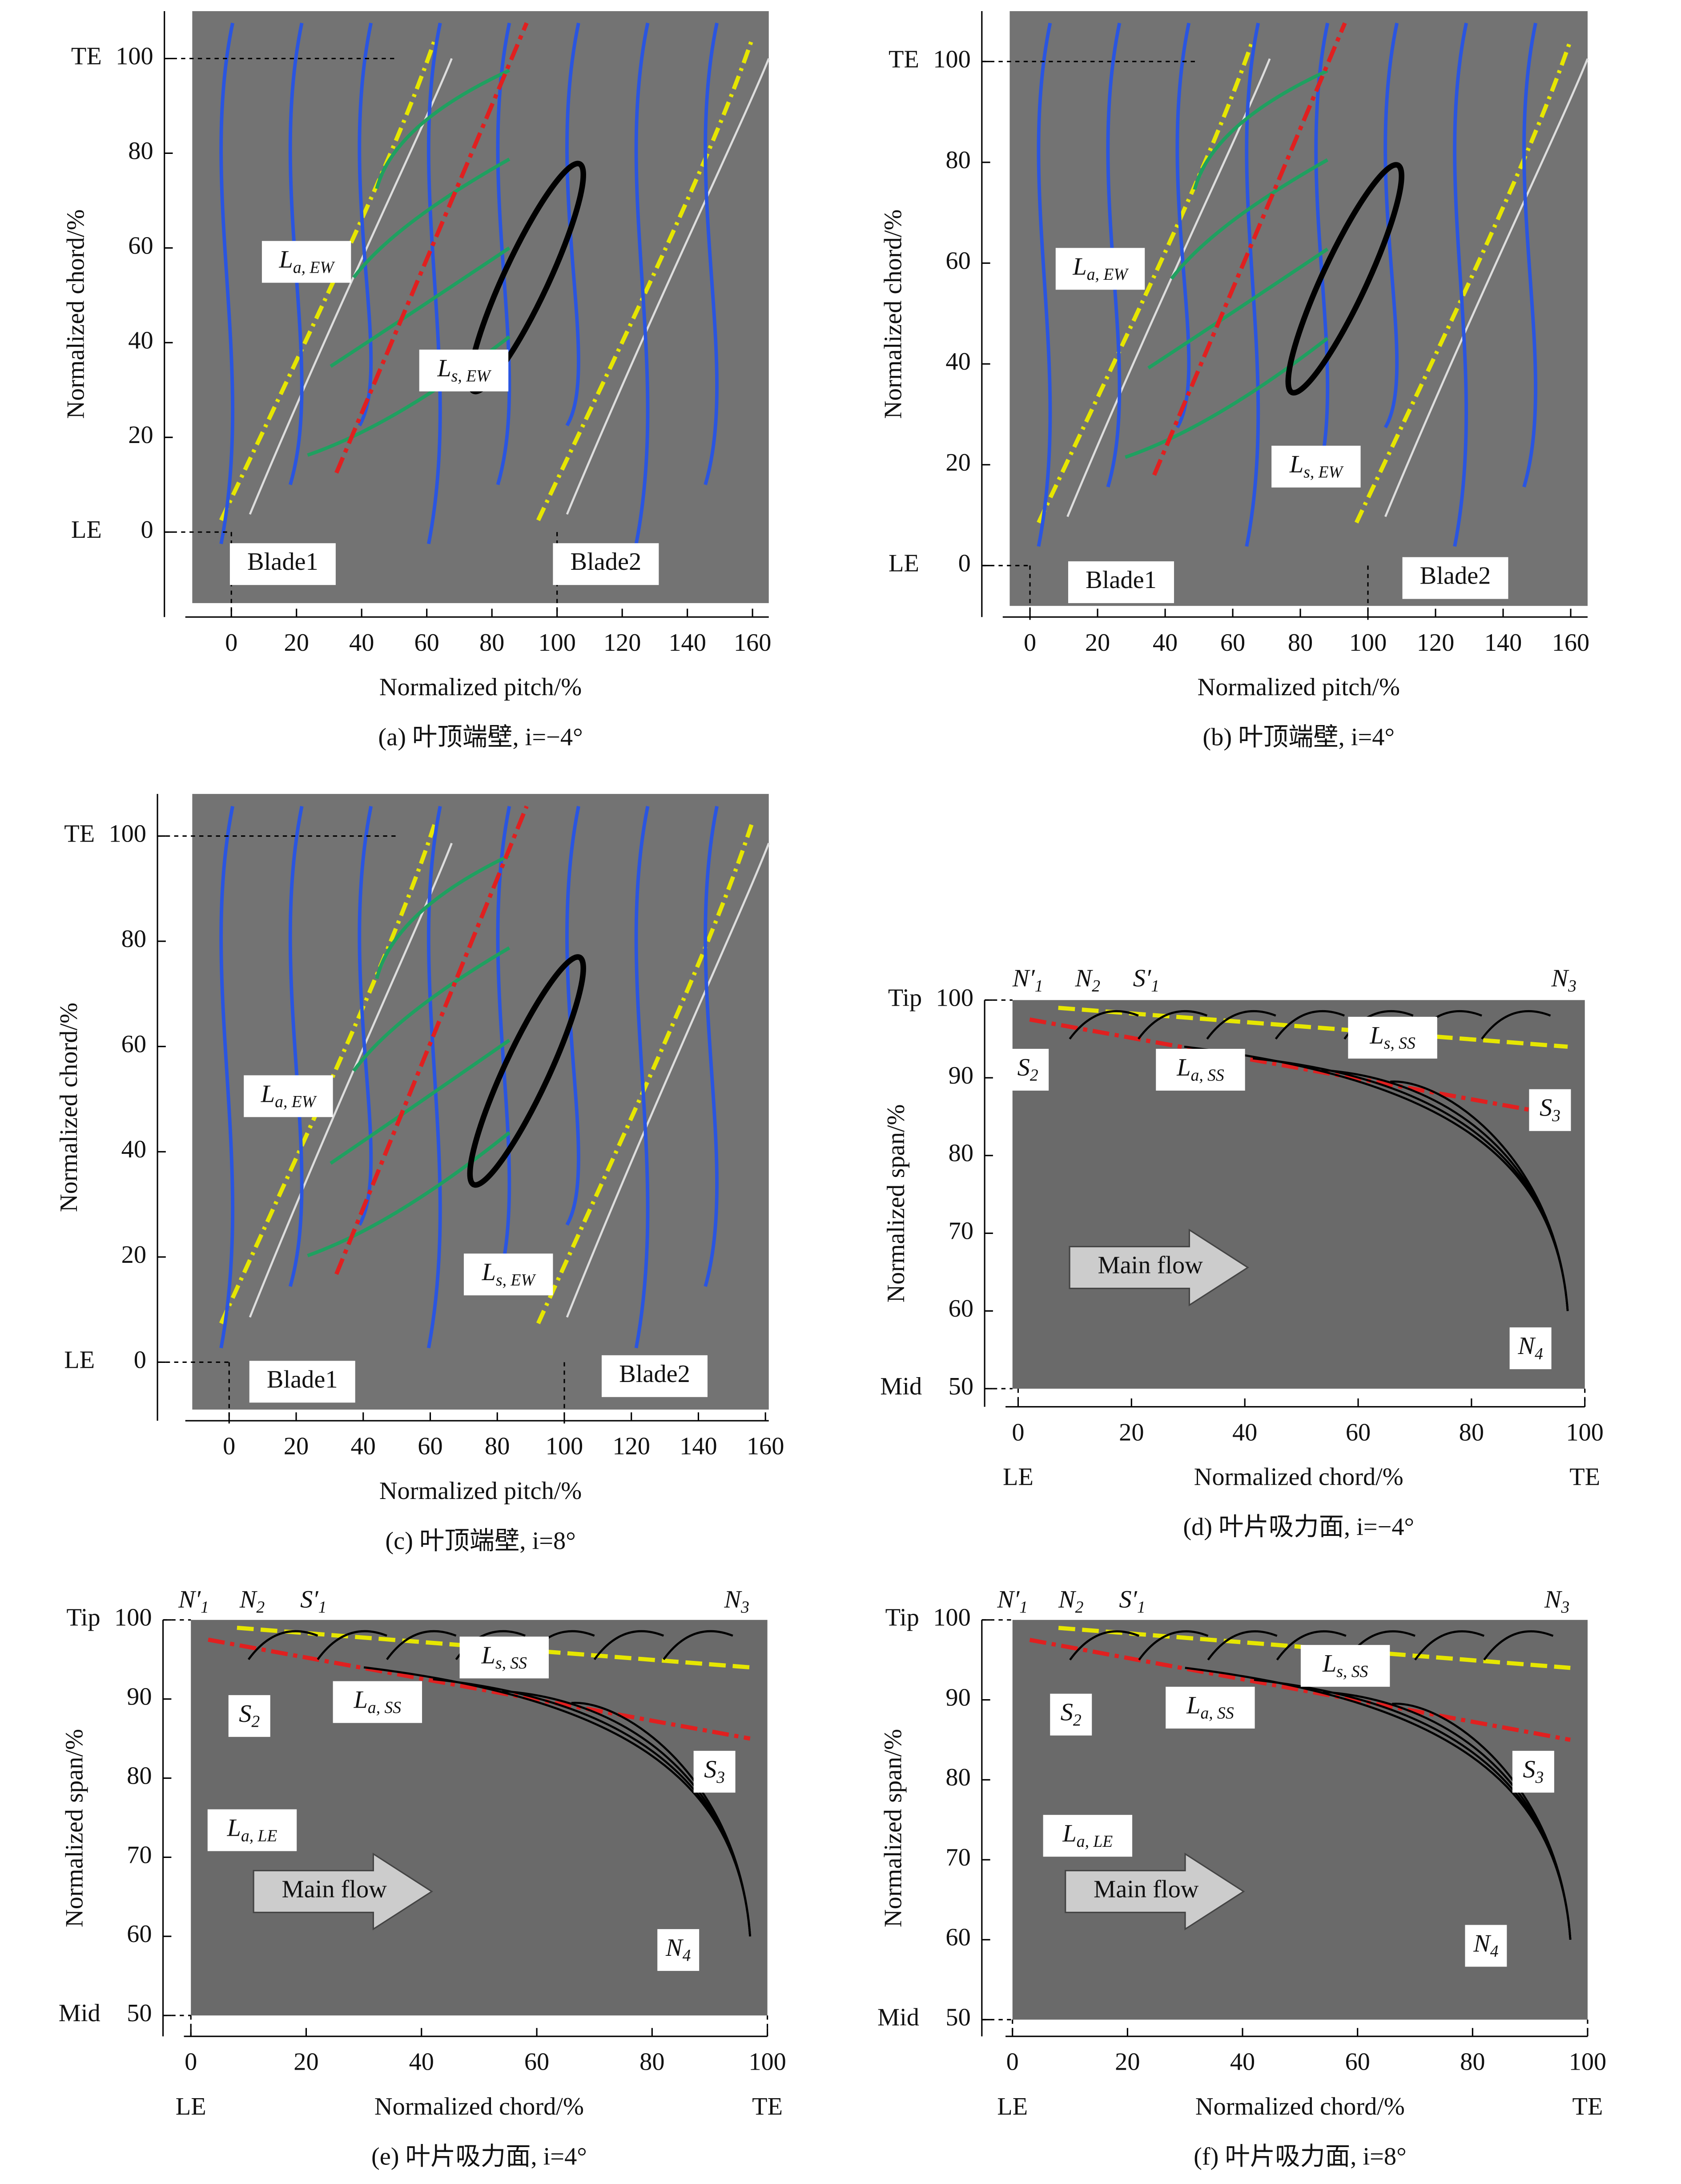 The image size is (1681, 2184). I want to click on y-tick-label: 70, so click(957, 1858).